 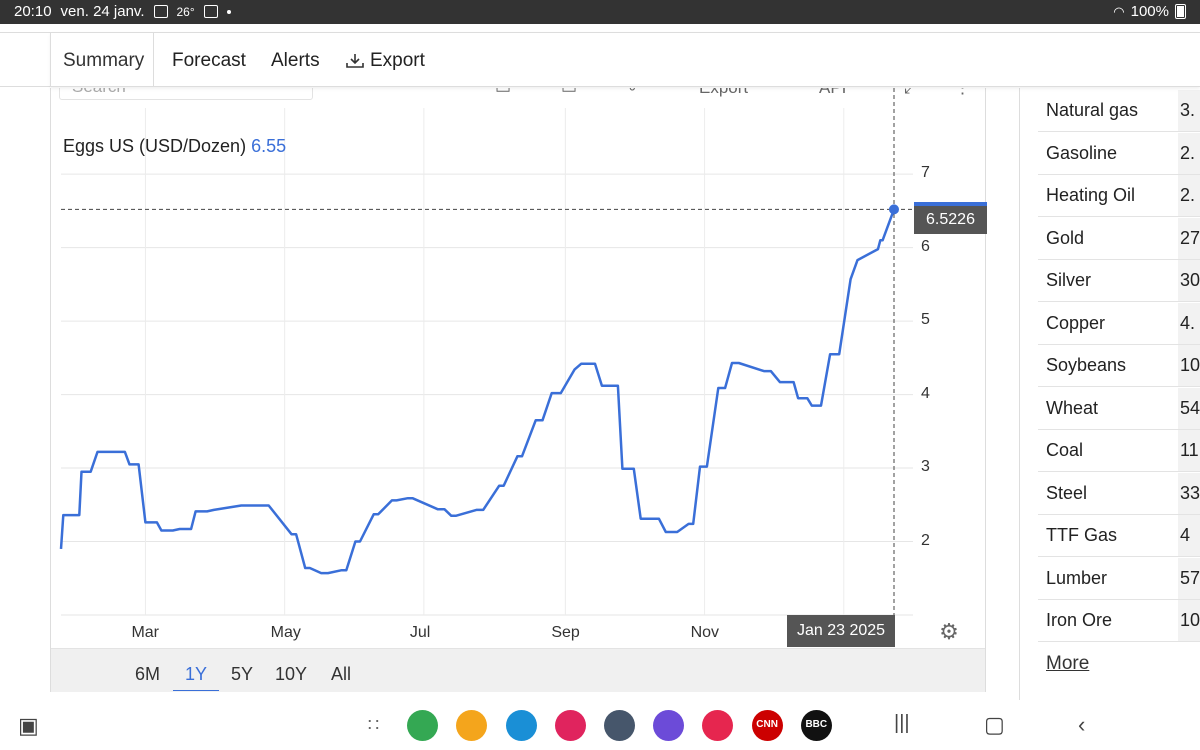 What do you see at coordinates (902, 723) in the screenshot?
I see `recent-apps-icon: |||` at bounding box center [902, 723].